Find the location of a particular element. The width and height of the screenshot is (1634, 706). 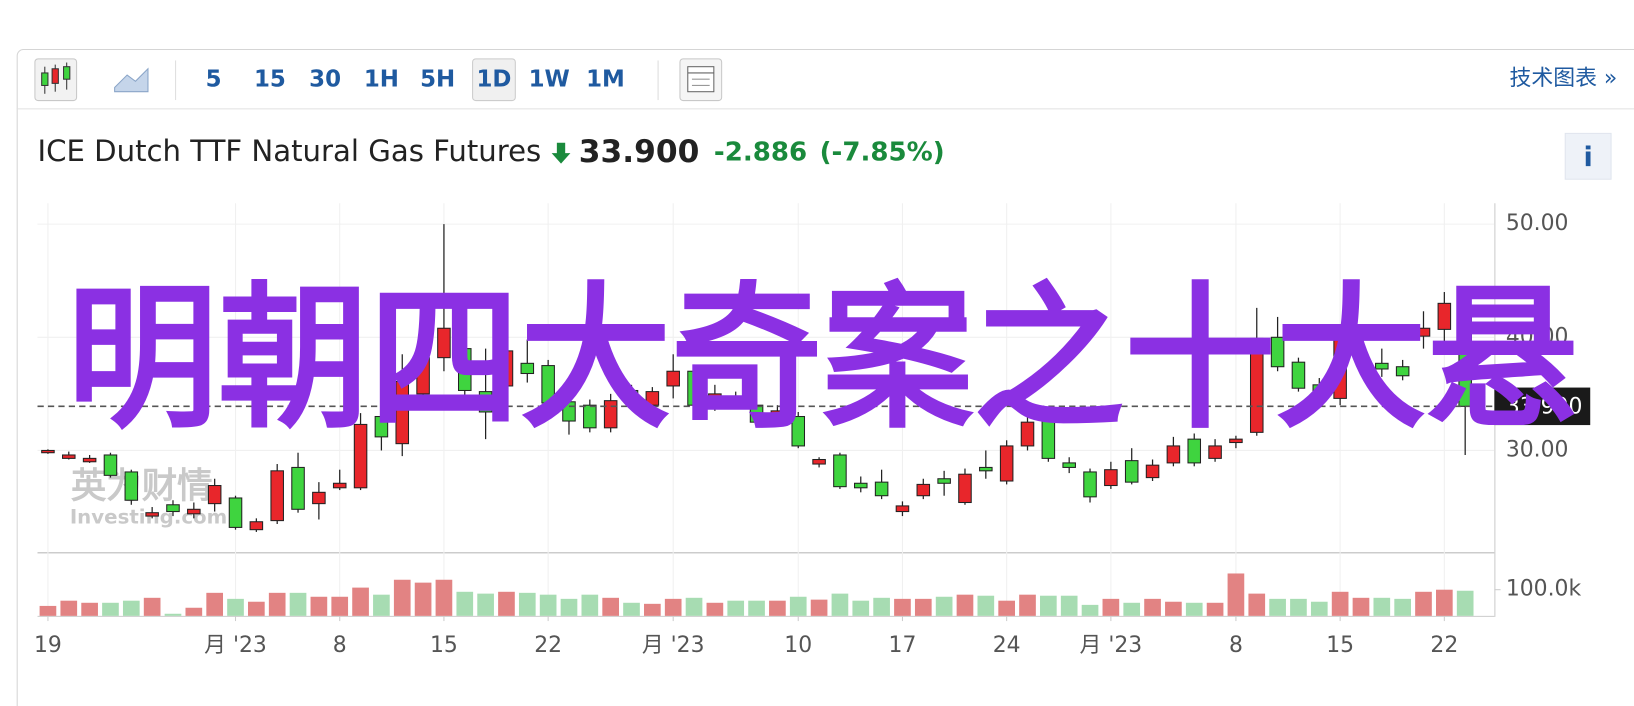

technical-chart-link: 技术图表 » is located at coordinates (1563, 78).